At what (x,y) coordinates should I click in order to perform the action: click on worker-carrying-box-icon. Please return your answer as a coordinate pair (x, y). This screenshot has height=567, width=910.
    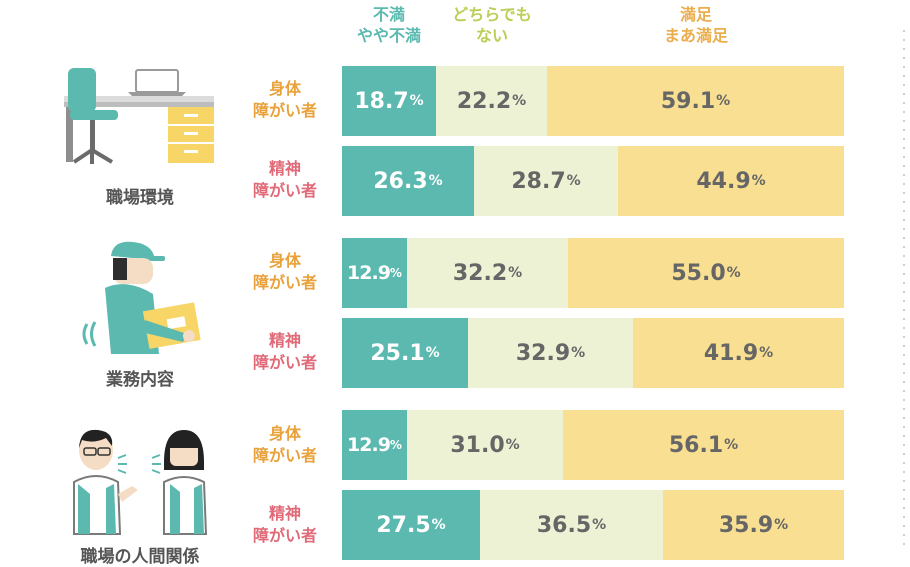
    Looking at the image, I should click on (141, 297).